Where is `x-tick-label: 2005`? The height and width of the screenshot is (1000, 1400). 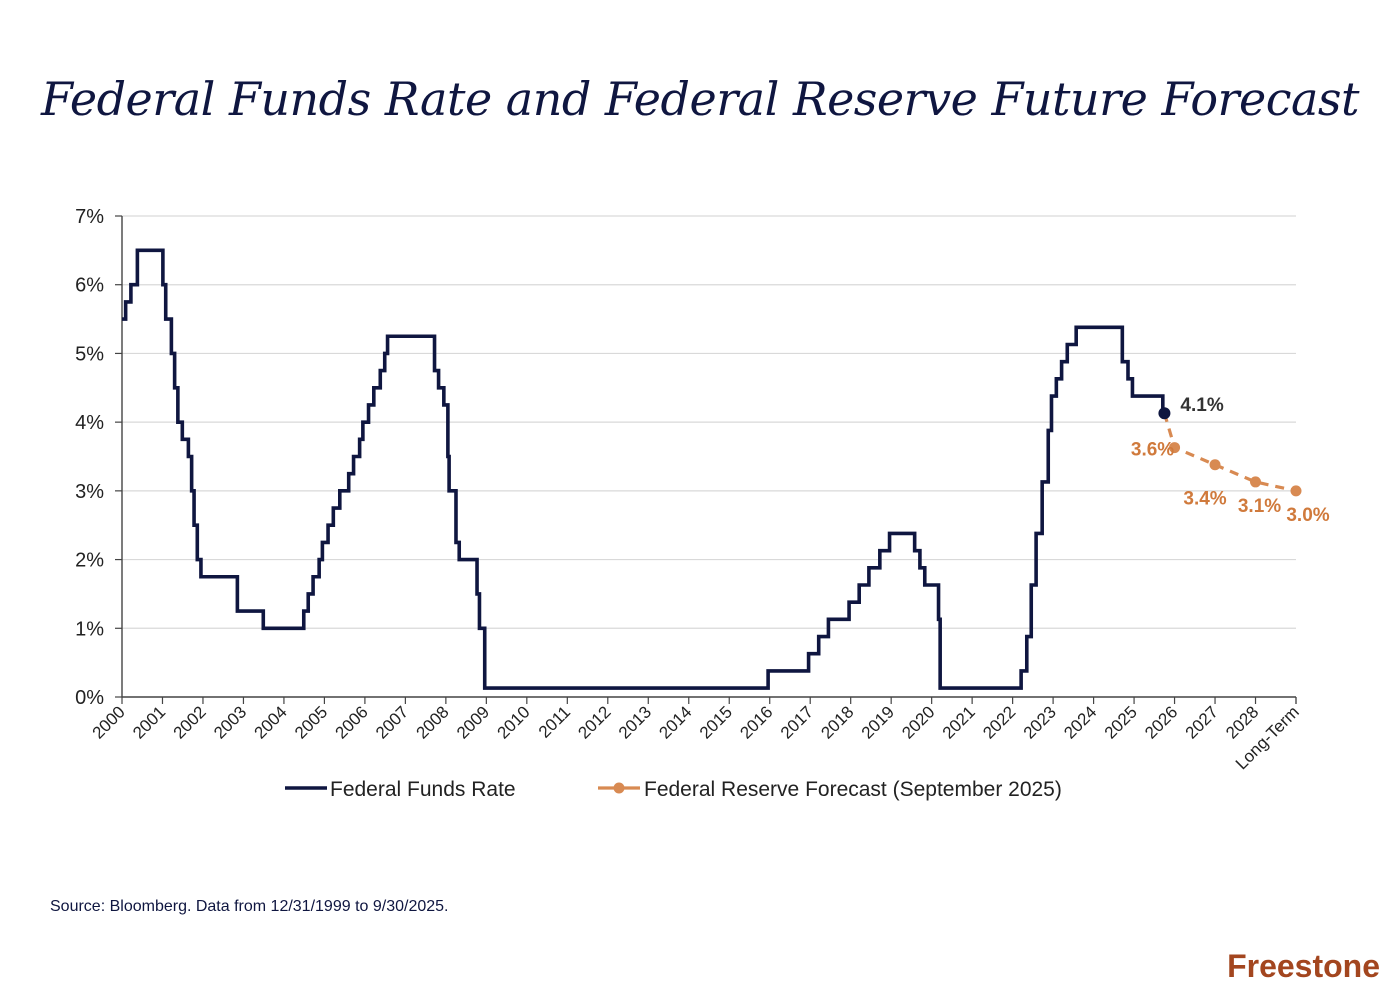
x-tick-label: 2005 is located at coordinates (311, 722).